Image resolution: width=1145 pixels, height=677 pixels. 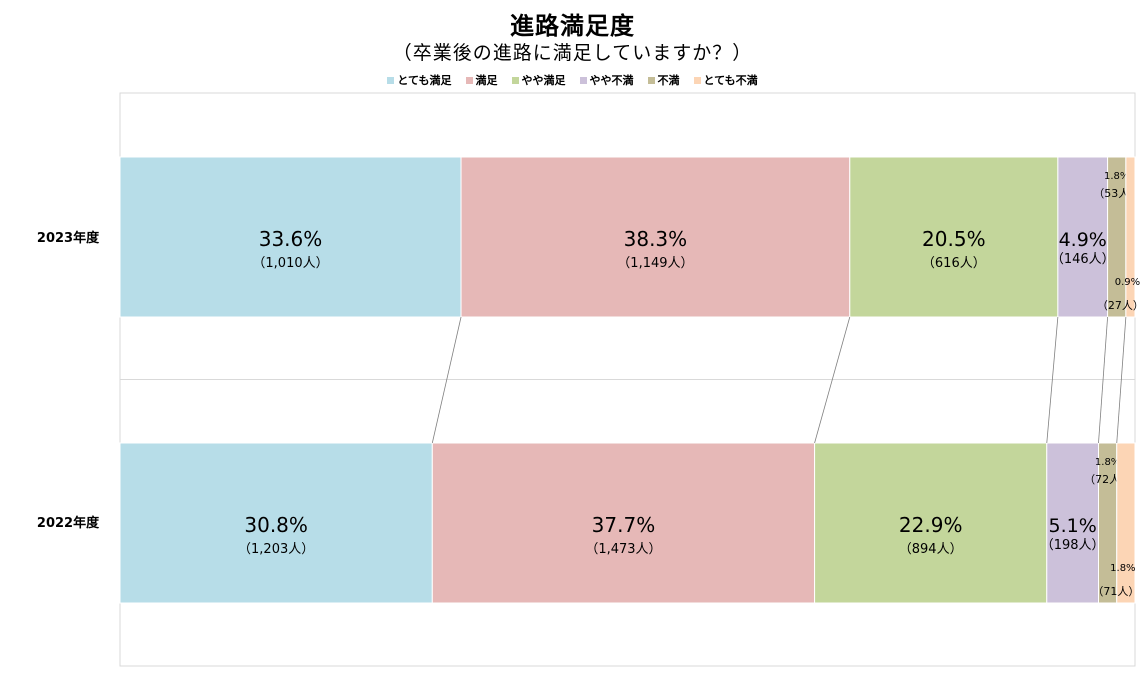 What do you see at coordinates (623, 549) in the screenshot?
I see `count-label: （1,473人）` at bounding box center [623, 549].